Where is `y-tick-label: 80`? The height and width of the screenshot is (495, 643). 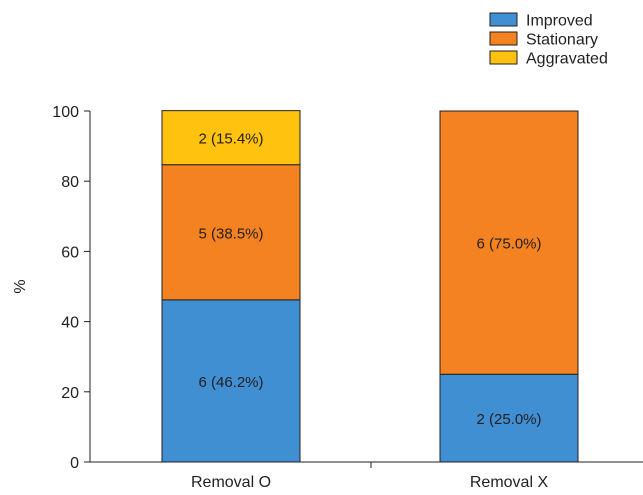 y-tick-label: 80 is located at coordinates (70, 182).